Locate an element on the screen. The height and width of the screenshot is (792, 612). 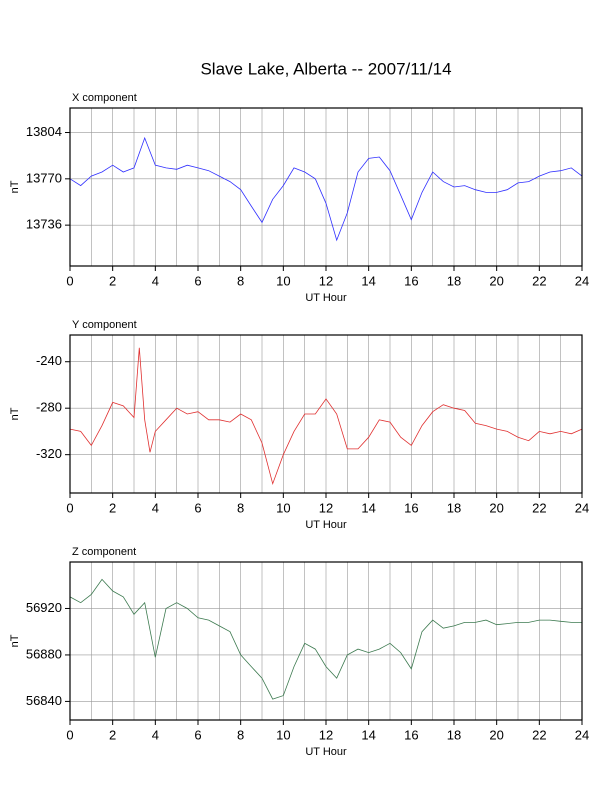
panel-title: X component is located at coordinates (104, 98).